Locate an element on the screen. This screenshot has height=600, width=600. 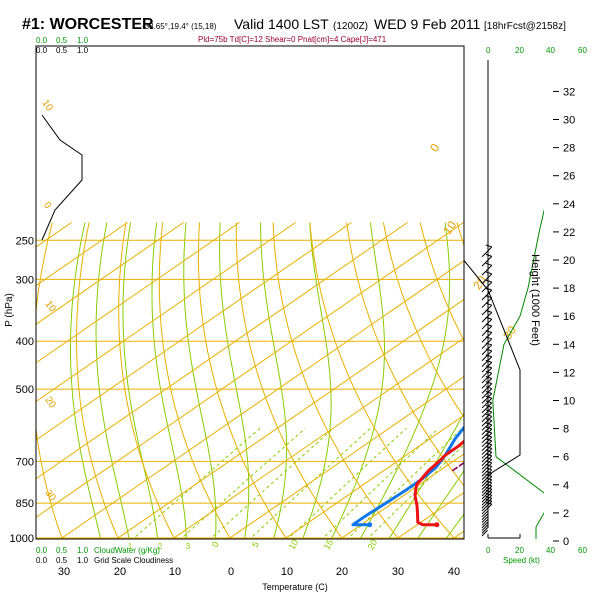
mixing-ratio-lines is located at coordinates (298, 483).